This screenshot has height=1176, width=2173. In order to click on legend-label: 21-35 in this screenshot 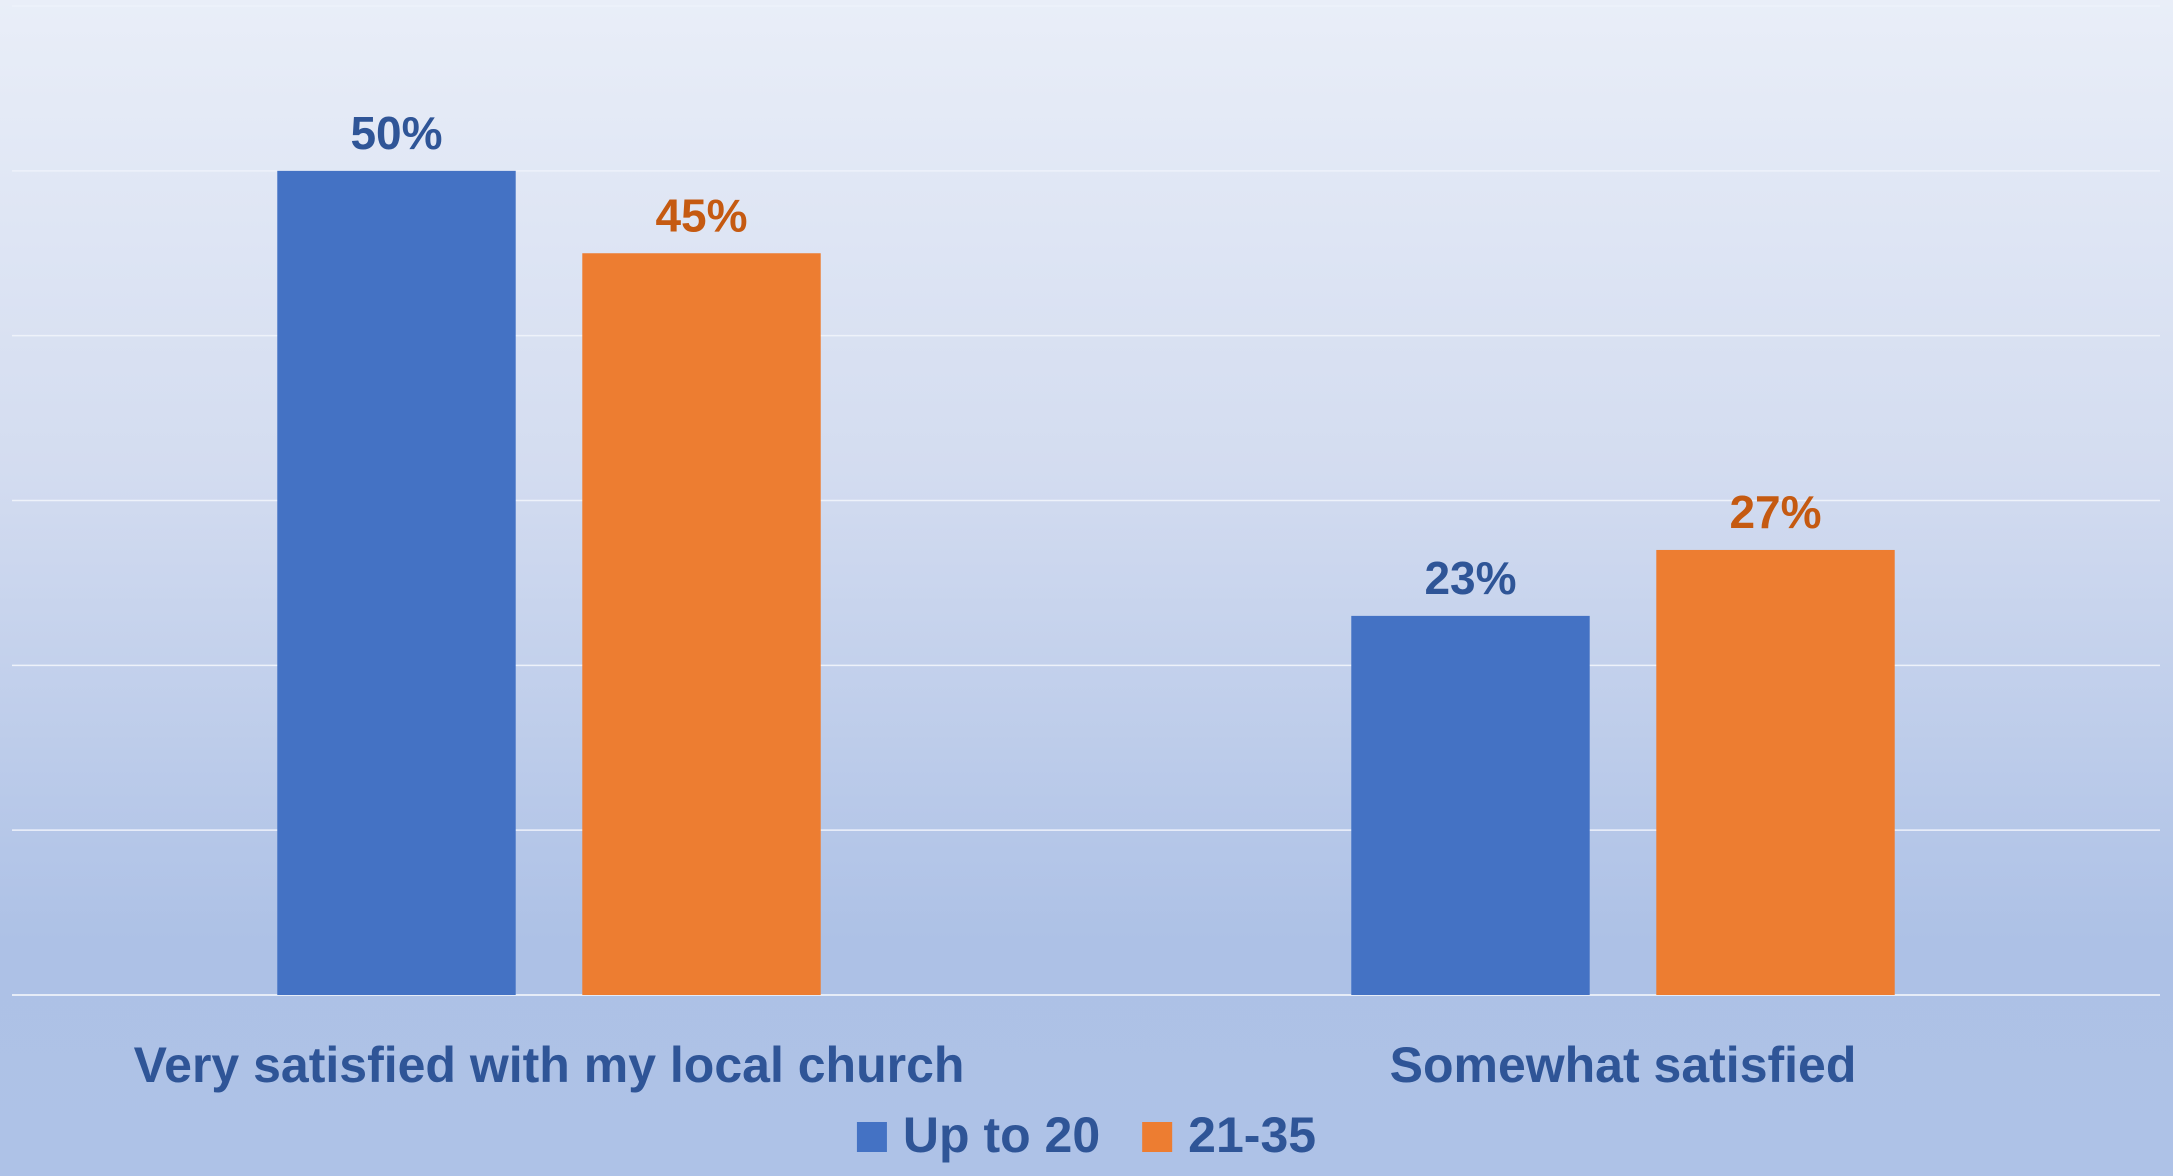, I will do `click(1252, 1135)`.